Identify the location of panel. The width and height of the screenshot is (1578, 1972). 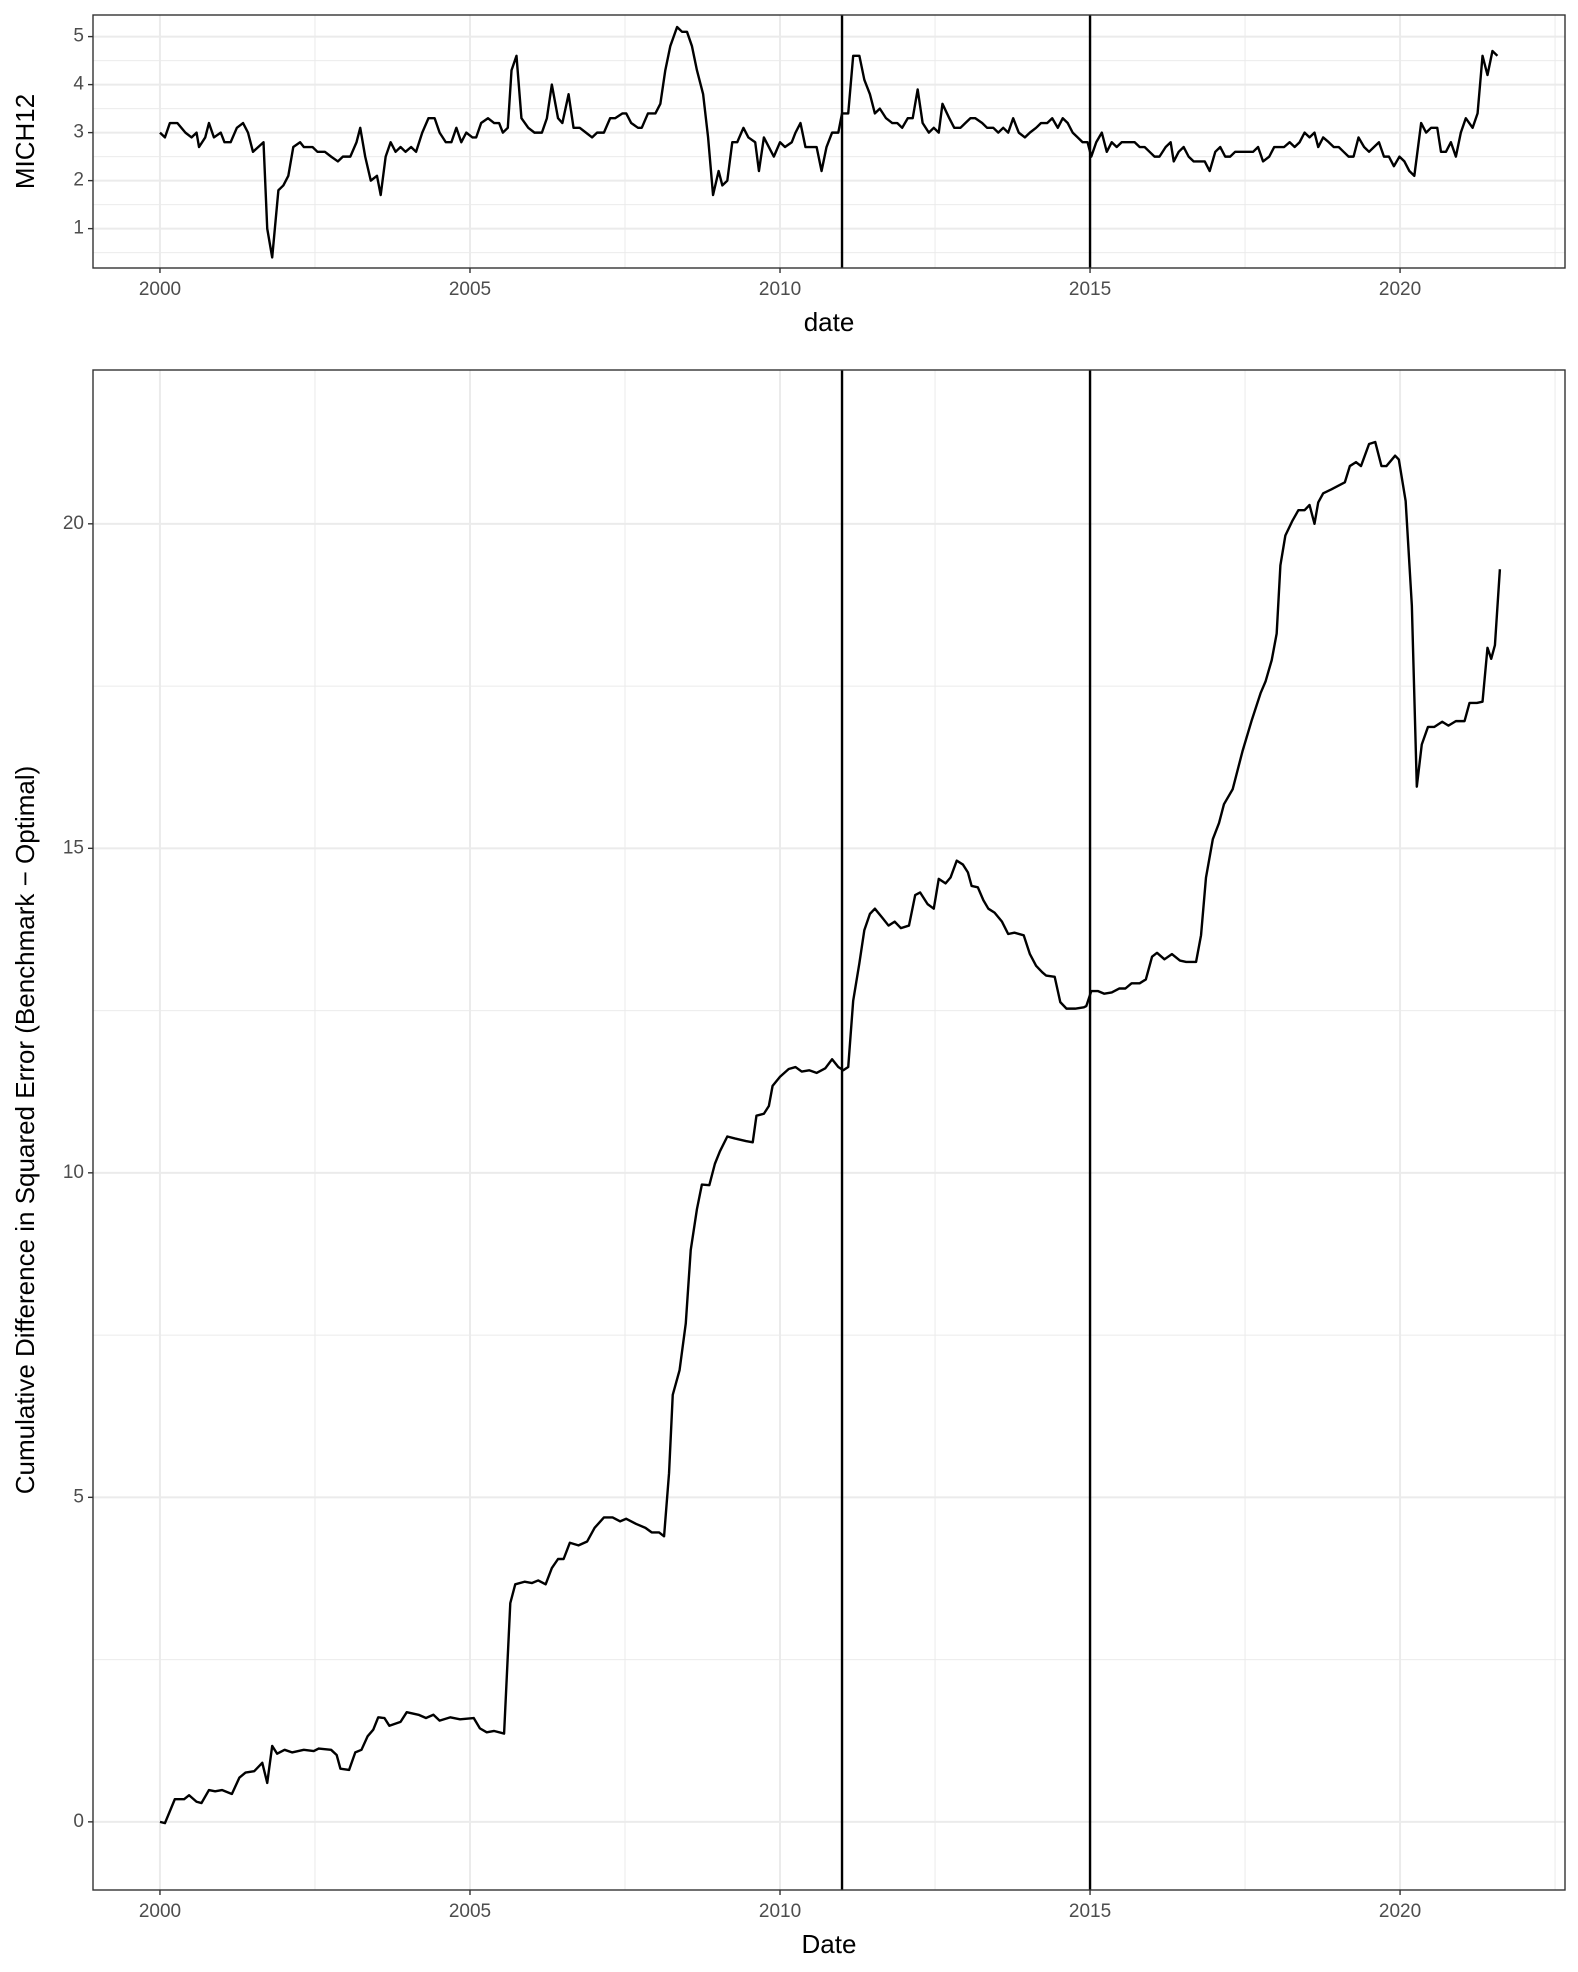
(829, 141).